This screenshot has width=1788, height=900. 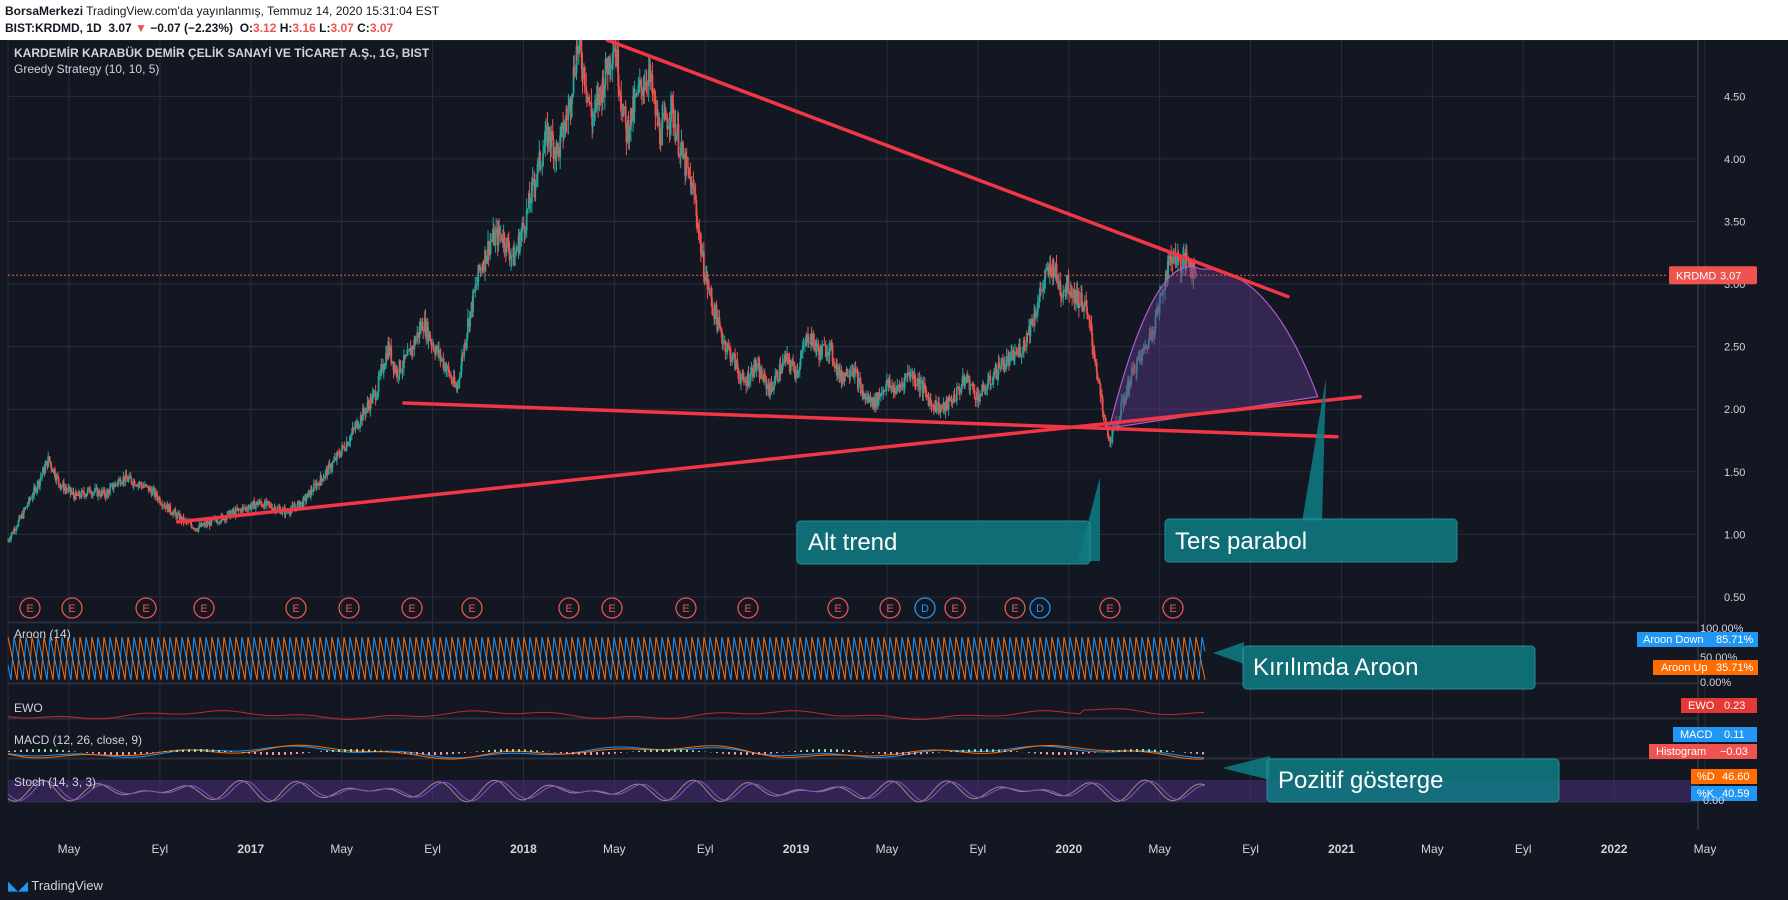 What do you see at coordinates (1374, 666) in the screenshot?
I see `callout-kirilimda-aroon: Kırılımda Aroon` at bounding box center [1374, 666].